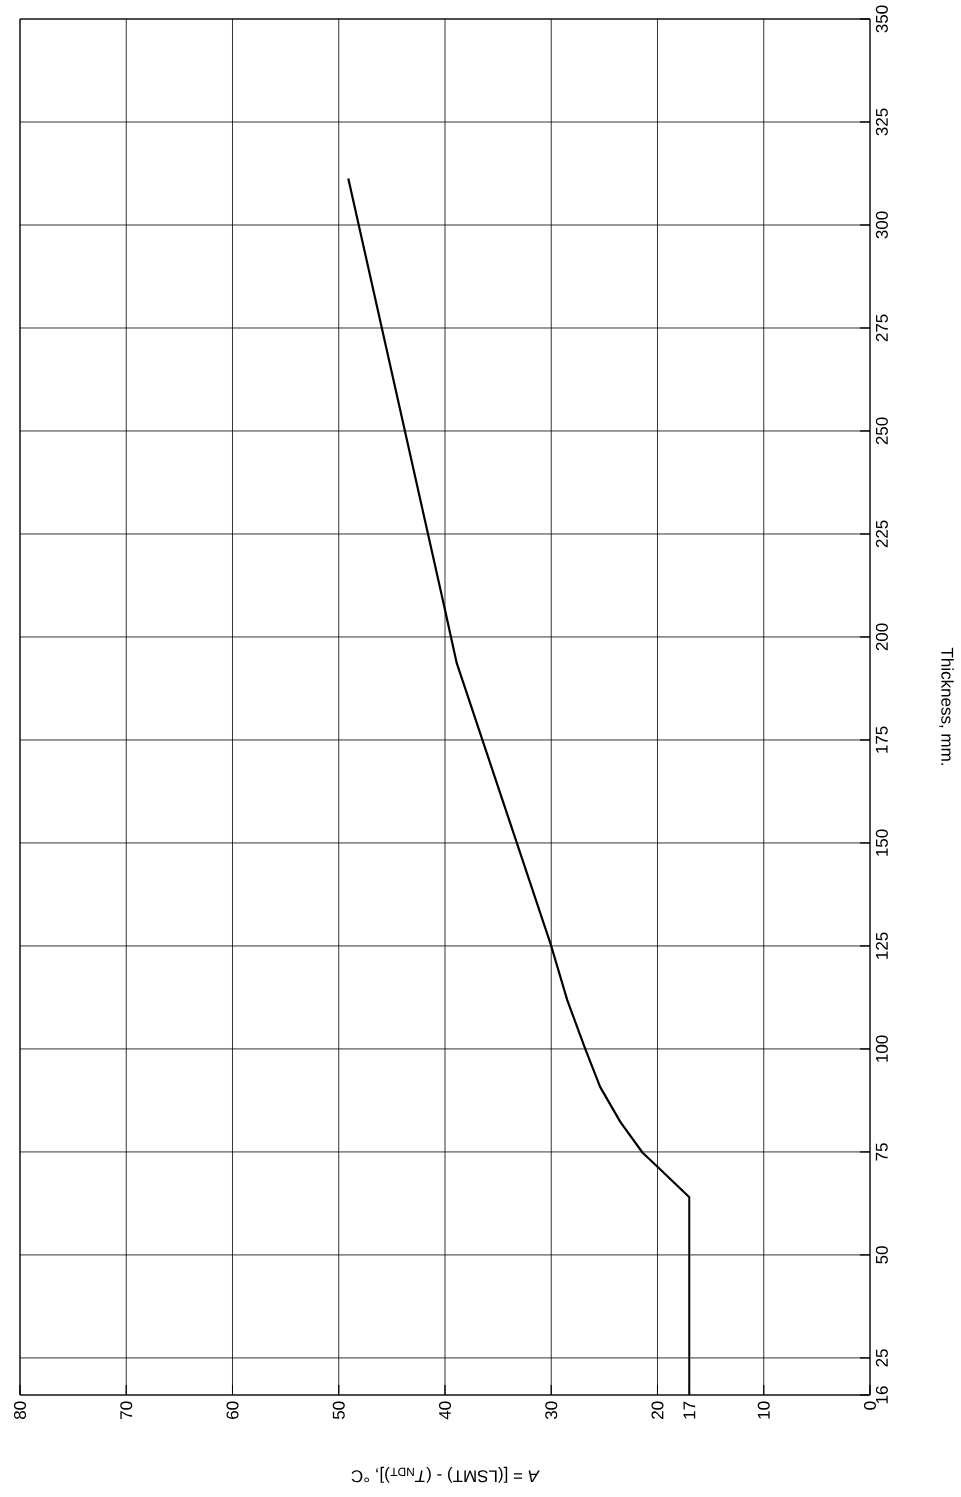 The height and width of the screenshot is (1497, 961). What do you see at coordinates (881, 122) in the screenshot?
I see `y-tick-label: 325` at bounding box center [881, 122].